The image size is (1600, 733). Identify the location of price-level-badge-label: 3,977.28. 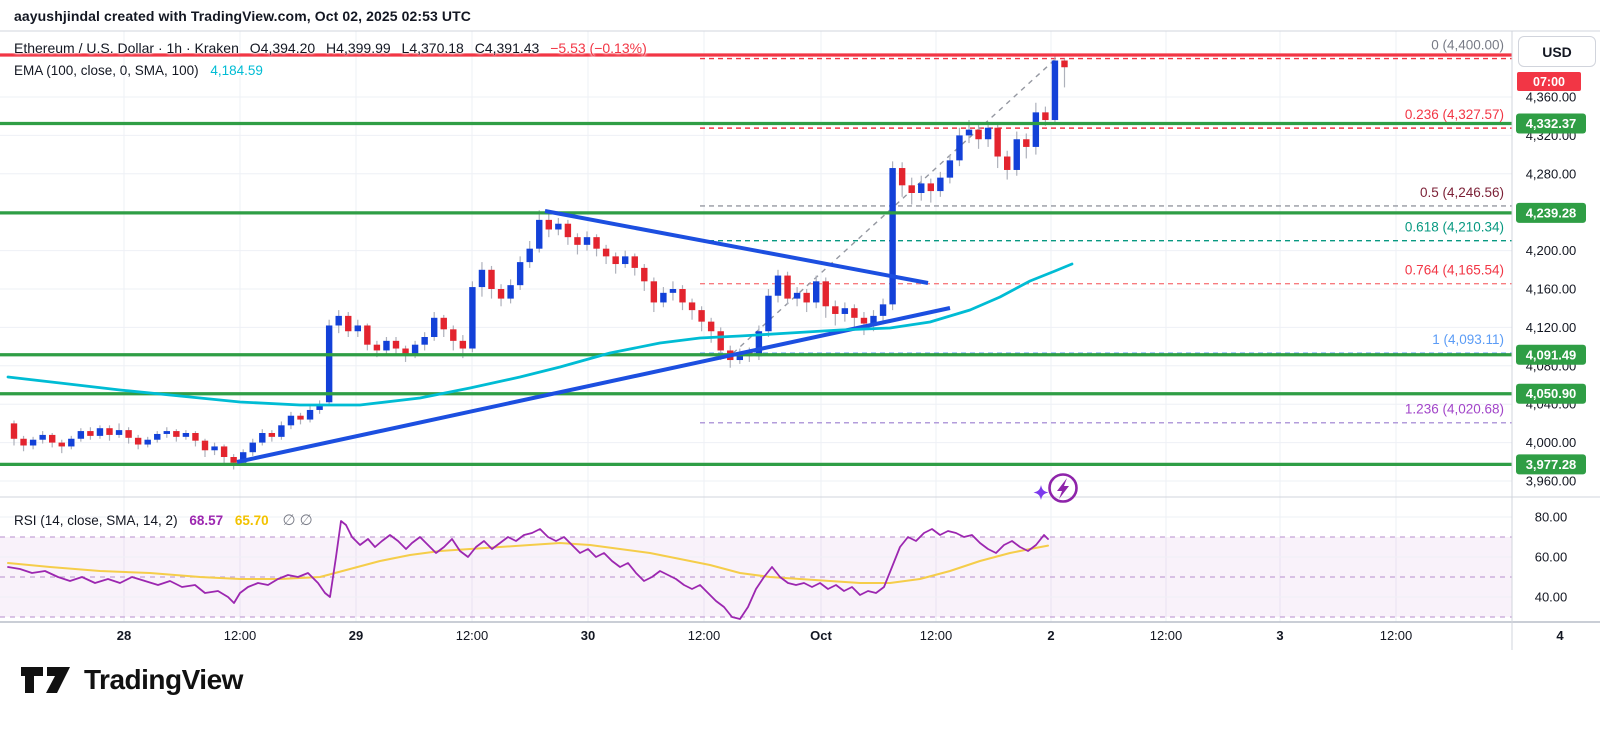
(1551, 464).